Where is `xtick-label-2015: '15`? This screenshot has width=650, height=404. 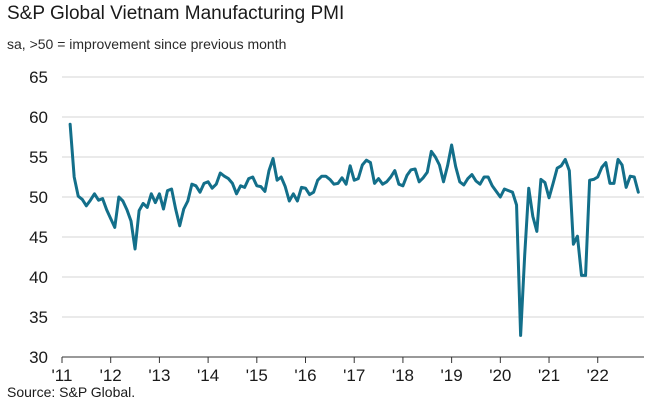 xtick-label-2015: '15 is located at coordinates (257, 375).